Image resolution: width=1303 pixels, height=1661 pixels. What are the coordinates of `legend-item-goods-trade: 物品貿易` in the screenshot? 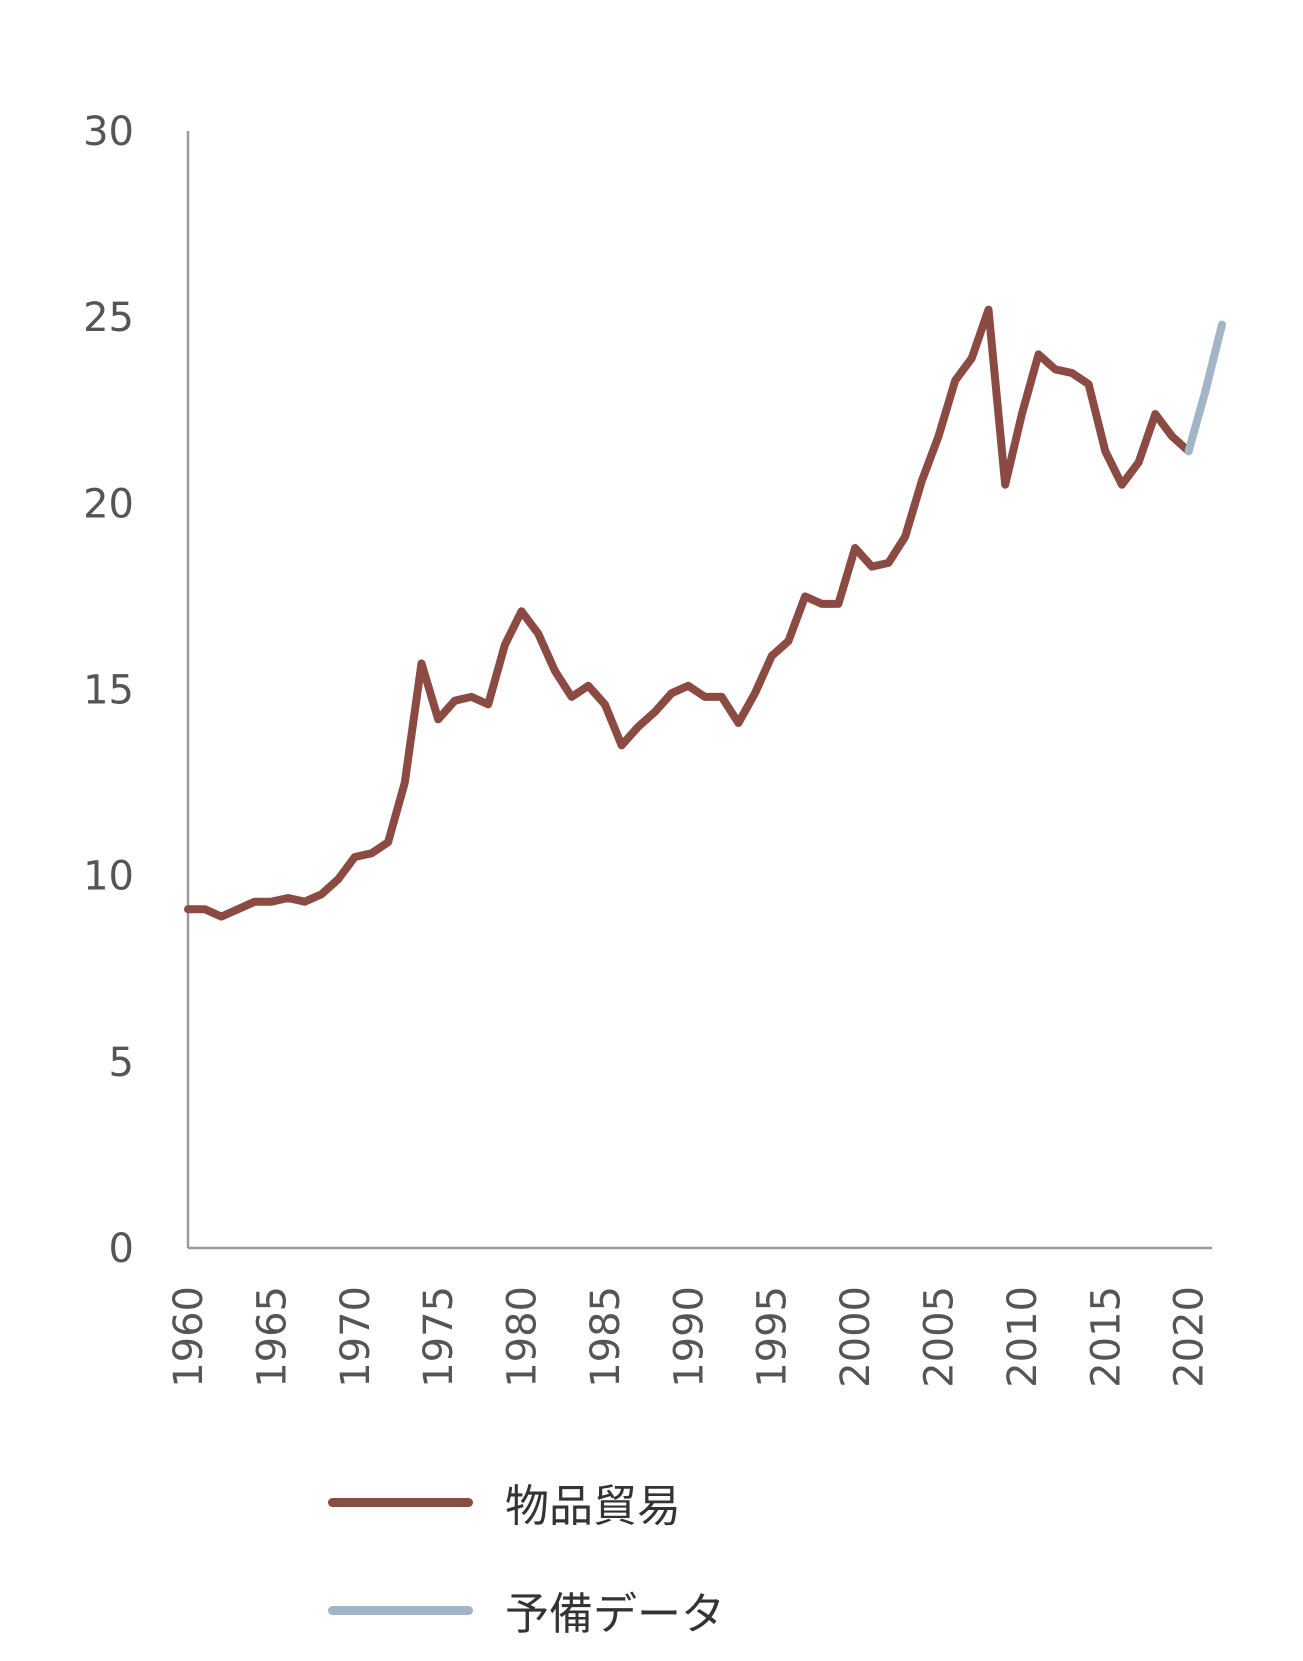 It's located at (504, 1502).